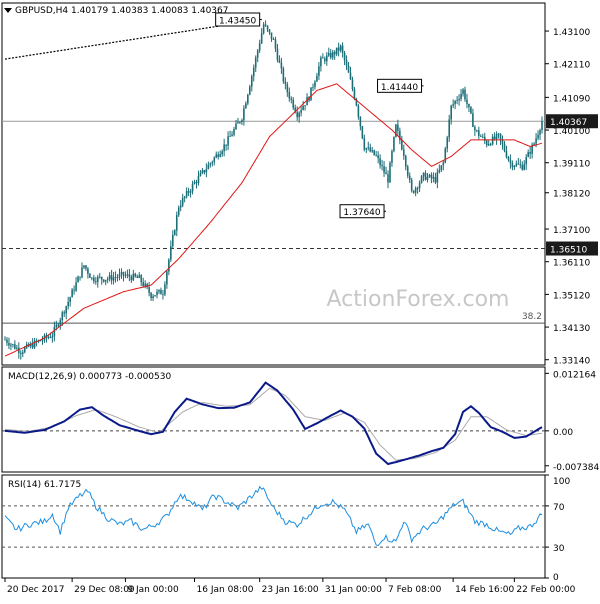  What do you see at coordinates (556, 578) in the screenshot?
I see `rsi-tick-label: 0` at bounding box center [556, 578].